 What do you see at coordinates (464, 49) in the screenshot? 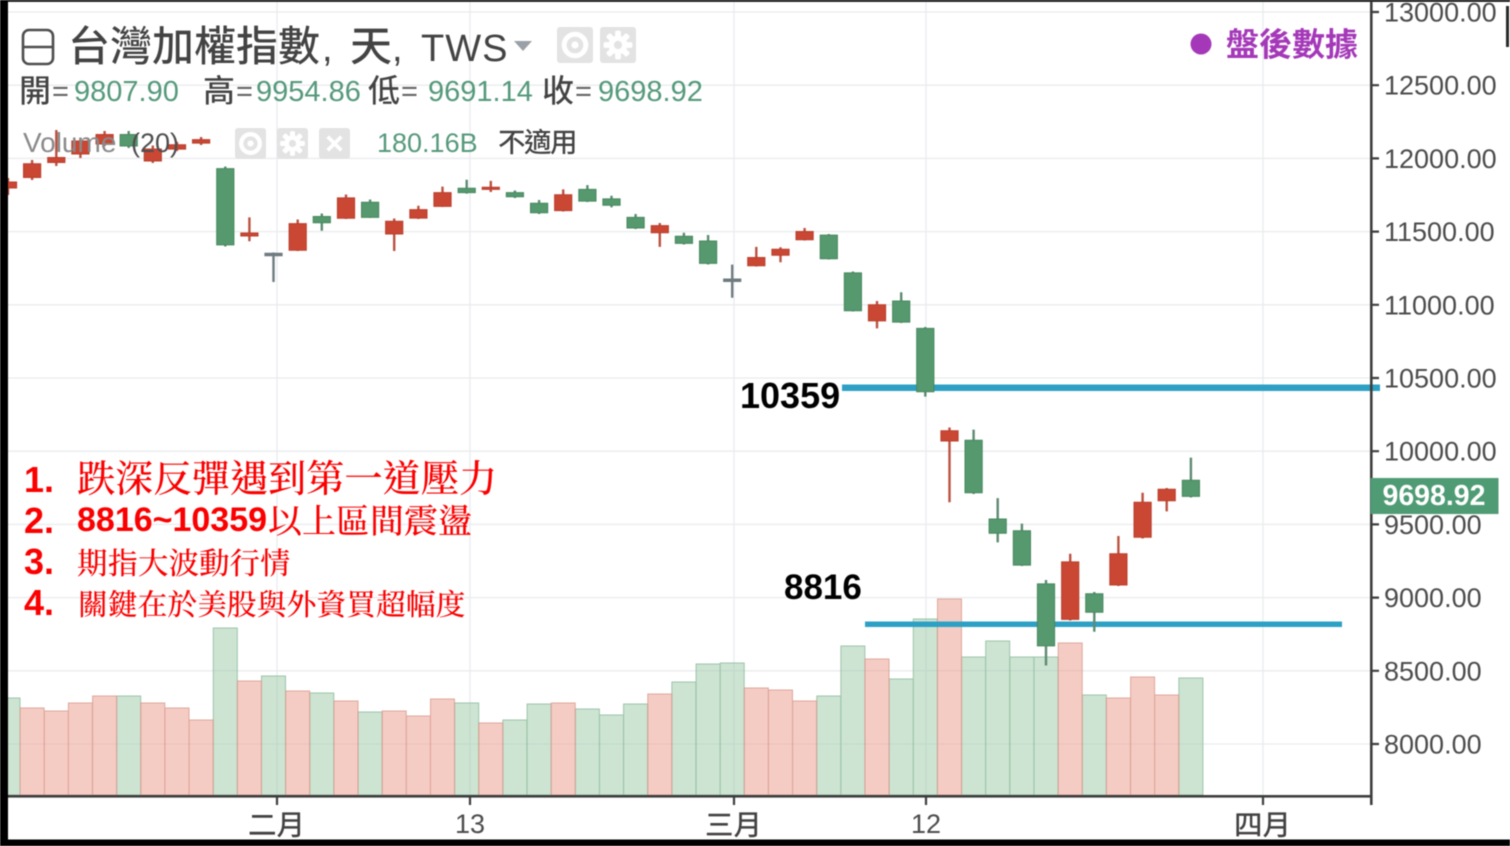
I see `svg-text: TWS` at bounding box center [464, 49].